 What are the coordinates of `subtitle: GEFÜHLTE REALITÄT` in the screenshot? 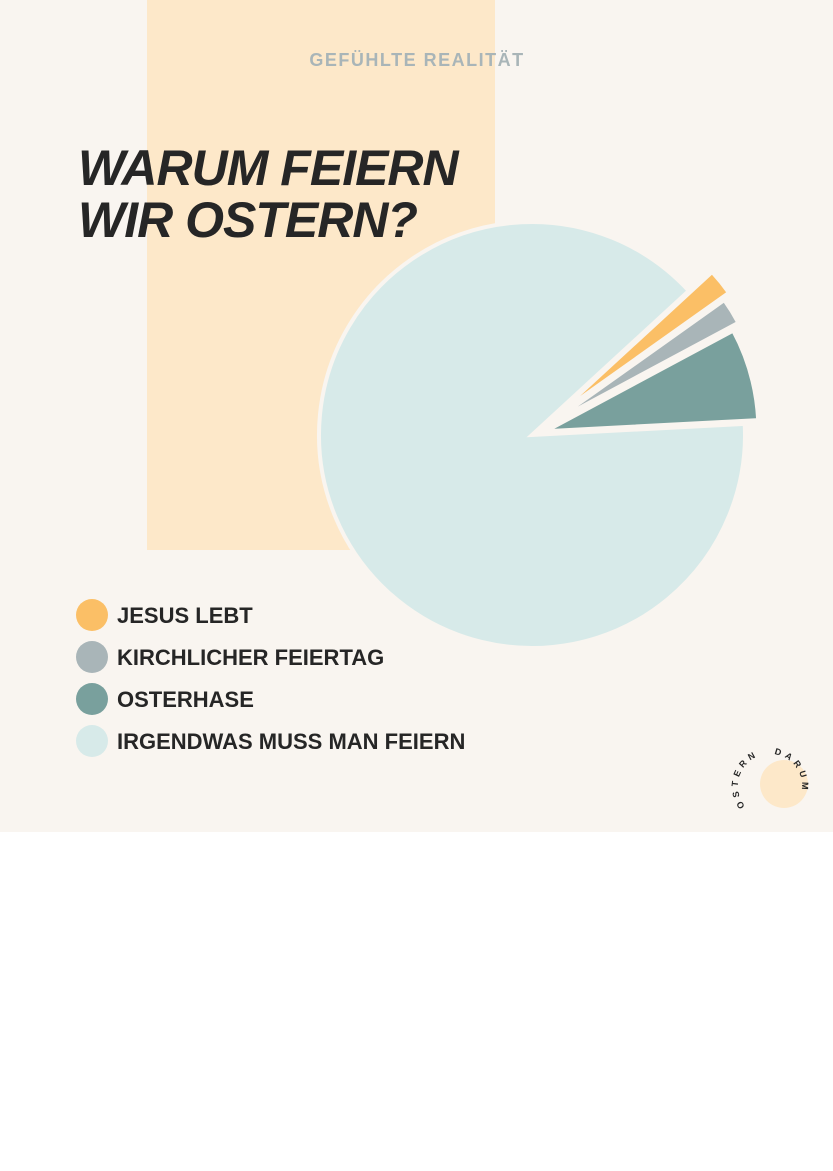 It's located at (416, 60).